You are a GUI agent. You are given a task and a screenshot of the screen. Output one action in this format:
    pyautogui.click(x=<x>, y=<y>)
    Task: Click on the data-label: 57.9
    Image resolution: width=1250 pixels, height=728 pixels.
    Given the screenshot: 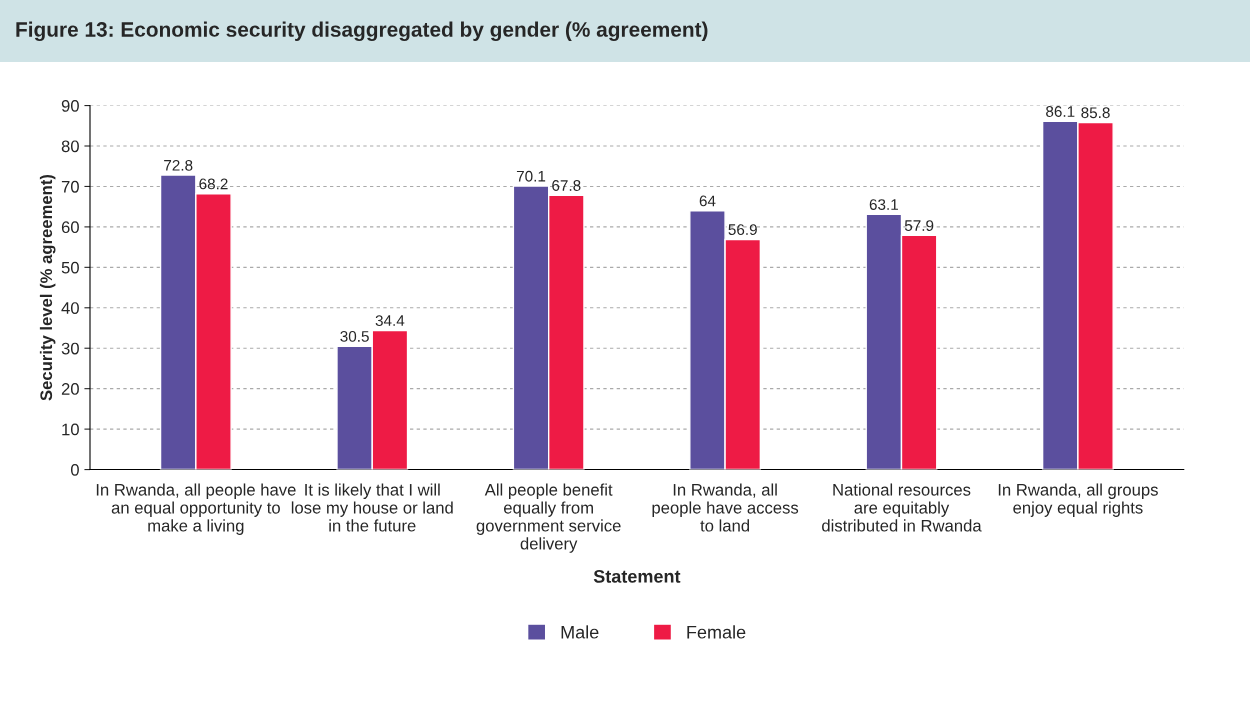 What is the action you would take?
    pyautogui.click(x=919, y=225)
    